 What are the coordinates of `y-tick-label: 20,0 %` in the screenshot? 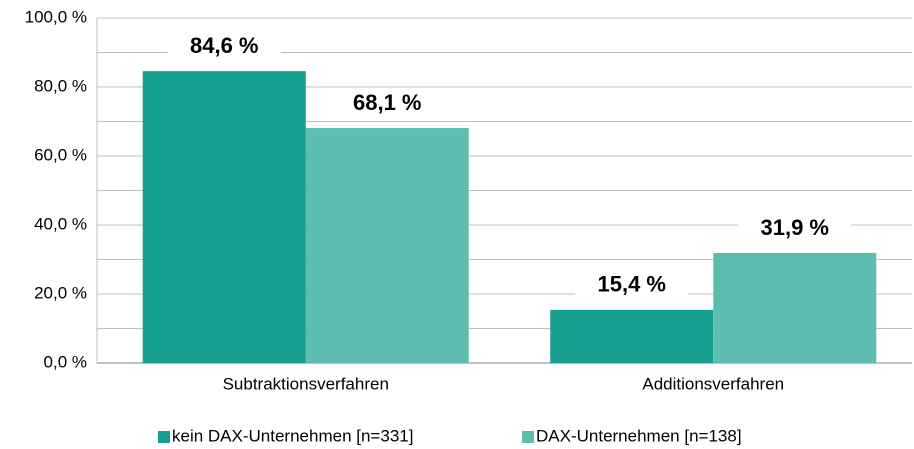 It's located at (60, 292).